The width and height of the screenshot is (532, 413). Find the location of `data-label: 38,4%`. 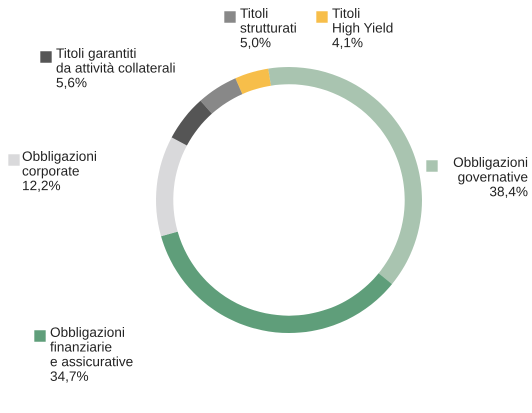

data-label: 38,4% is located at coordinates (509, 192).